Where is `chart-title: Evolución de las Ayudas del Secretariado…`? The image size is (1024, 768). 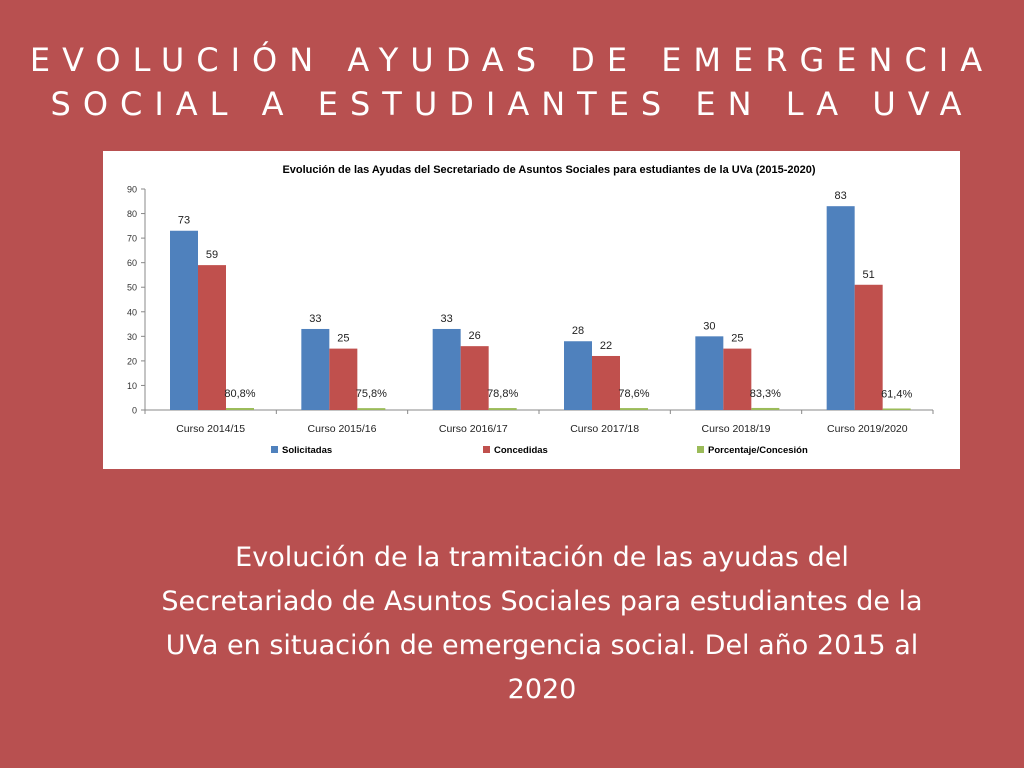 chart-title: Evolución de las Ayudas del Secretariado… is located at coordinates (548, 170).